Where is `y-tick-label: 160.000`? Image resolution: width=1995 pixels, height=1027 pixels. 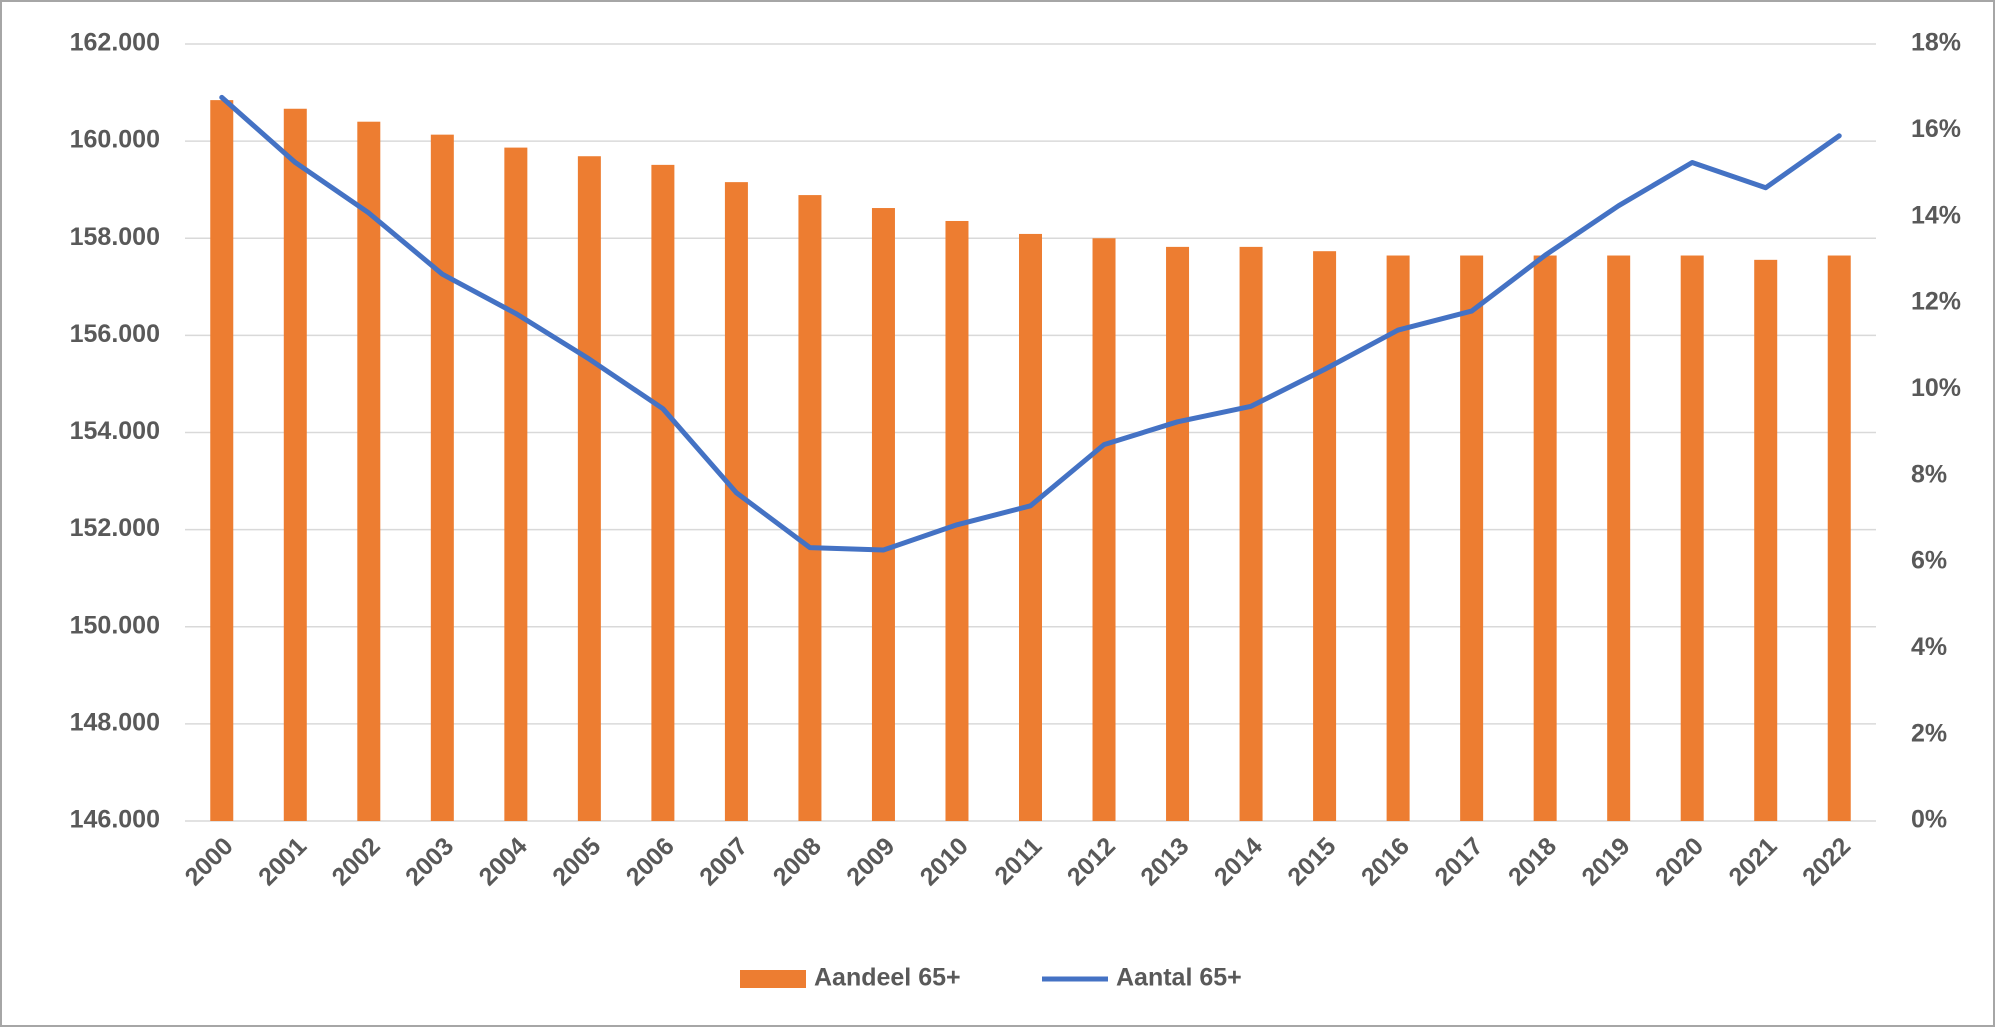 y-tick-label: 160.000 is located at coordinates (115, 140).